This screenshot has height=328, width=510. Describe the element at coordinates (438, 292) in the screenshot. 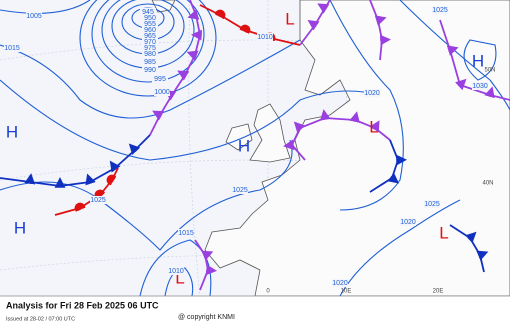

I see `grid-label: 20E` at that location.